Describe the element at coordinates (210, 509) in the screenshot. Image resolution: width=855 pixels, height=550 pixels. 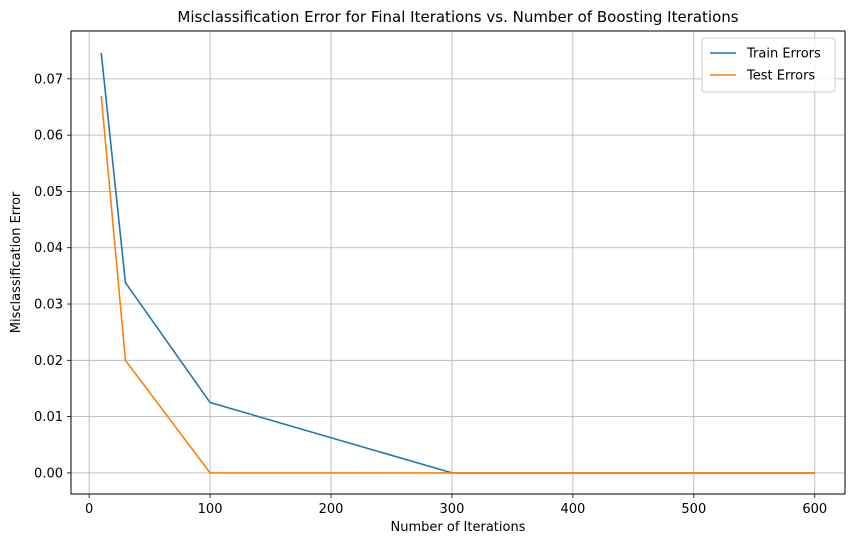
I see `x-tick-label: 100` at that location.